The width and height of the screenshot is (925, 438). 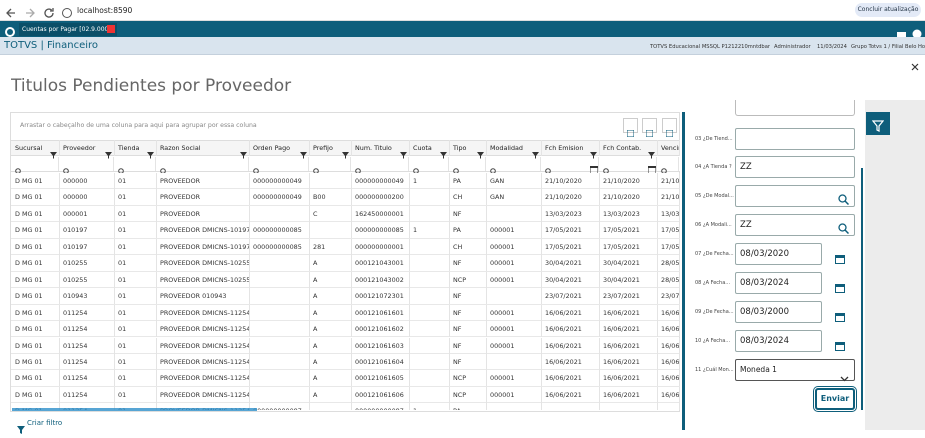 I want to click on info, so click(x=67, y=11).